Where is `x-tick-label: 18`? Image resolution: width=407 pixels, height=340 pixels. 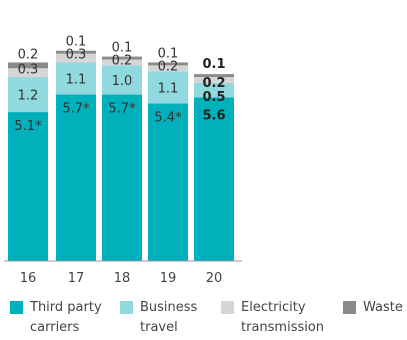
x-tick-label: 18 is located at coordinates (122, 278).